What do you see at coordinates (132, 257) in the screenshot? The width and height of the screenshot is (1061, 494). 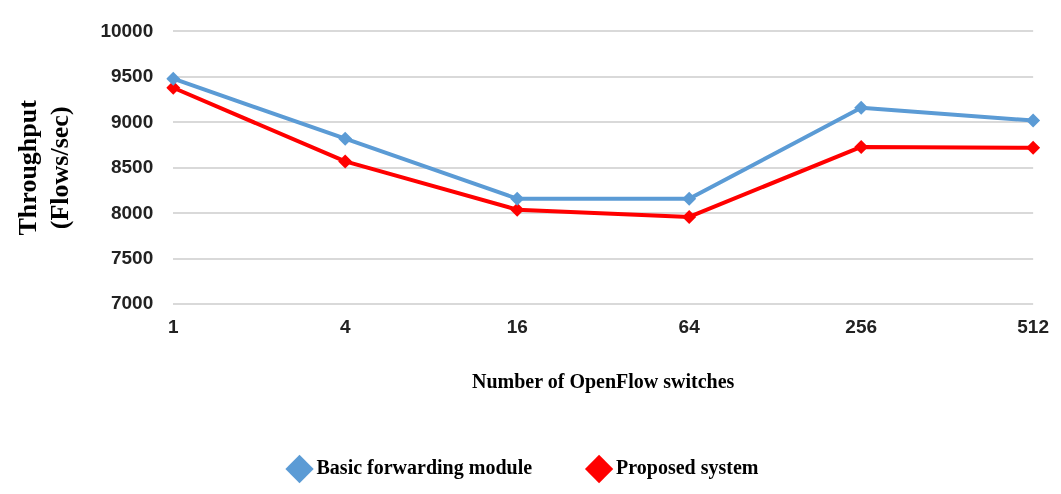 I see `y-tick-label: 7500` at bounding box center [132, 257].